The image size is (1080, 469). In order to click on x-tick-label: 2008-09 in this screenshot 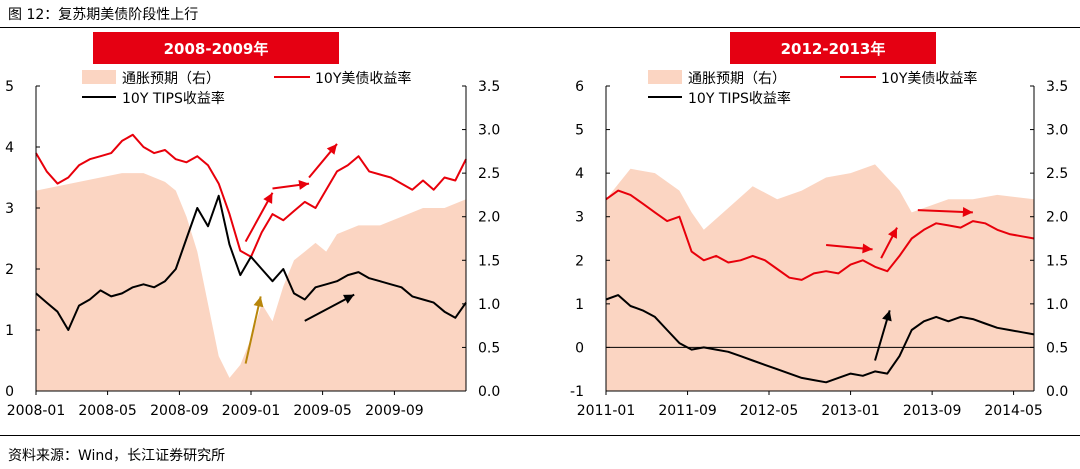, I will do `click(179, 411)`.